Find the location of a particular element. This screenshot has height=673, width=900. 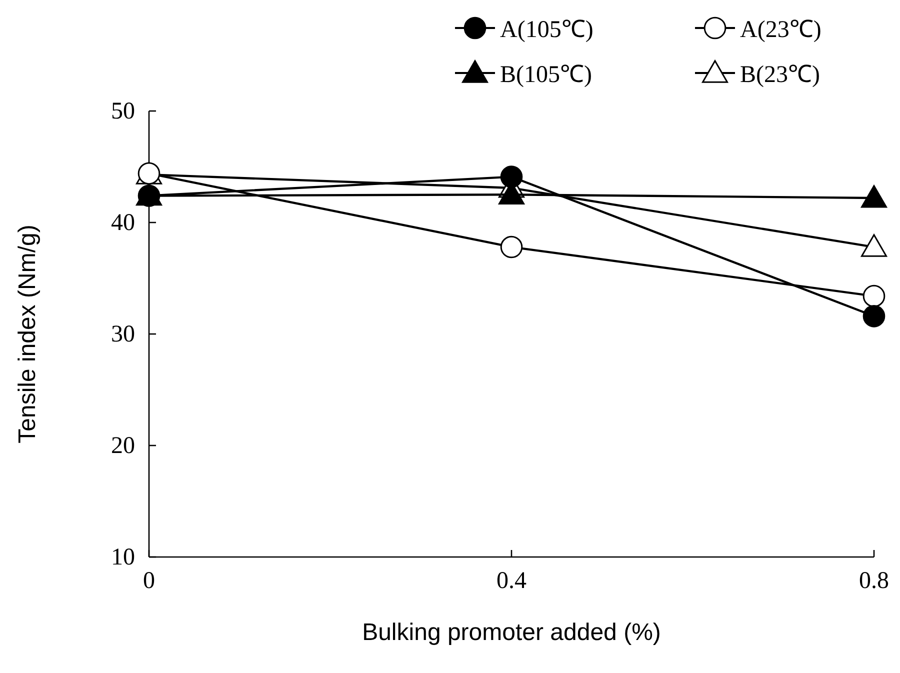

legend-label: A(23℃) is located at coordinates (781, 30).